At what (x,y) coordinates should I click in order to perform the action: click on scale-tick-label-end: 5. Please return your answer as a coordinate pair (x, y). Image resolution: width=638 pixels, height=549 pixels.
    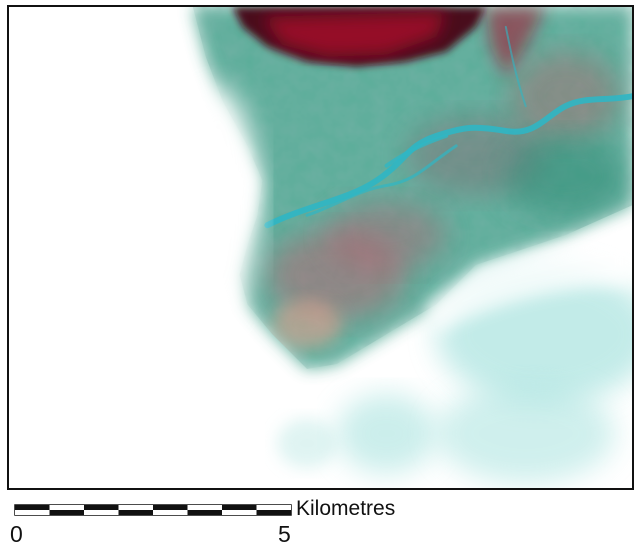
    Looking at the image, I should click on (284, 534).